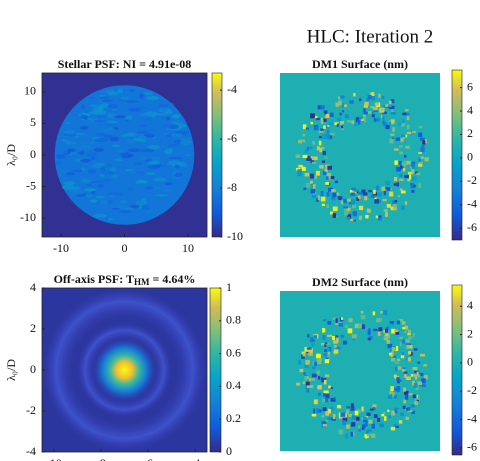 The height and width of the screenshot is (461, 480). What do you see at coordinates (233, 385) in the screenshot?
I see `colorbar-tick-label: 0.4` at bounding box center [233, 385].